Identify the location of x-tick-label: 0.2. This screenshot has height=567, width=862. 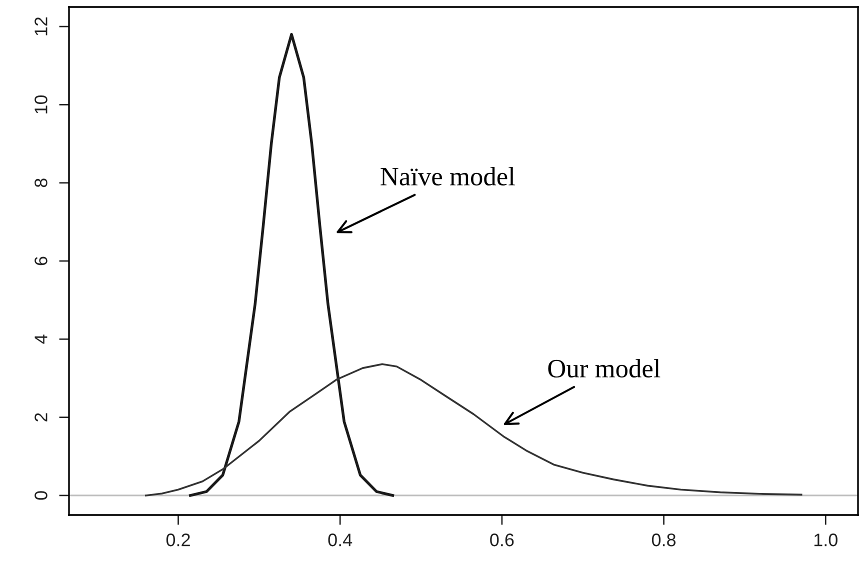
(178, 540).